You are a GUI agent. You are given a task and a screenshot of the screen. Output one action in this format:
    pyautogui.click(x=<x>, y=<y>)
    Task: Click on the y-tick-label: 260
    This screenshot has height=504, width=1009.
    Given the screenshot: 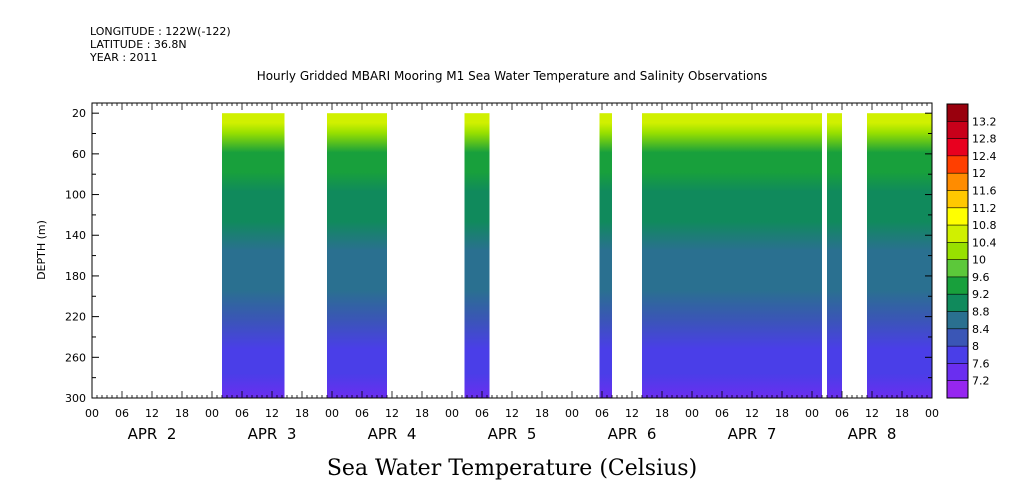 What is the action you would take?
    pyautogui.click(x=75, y=357)
    